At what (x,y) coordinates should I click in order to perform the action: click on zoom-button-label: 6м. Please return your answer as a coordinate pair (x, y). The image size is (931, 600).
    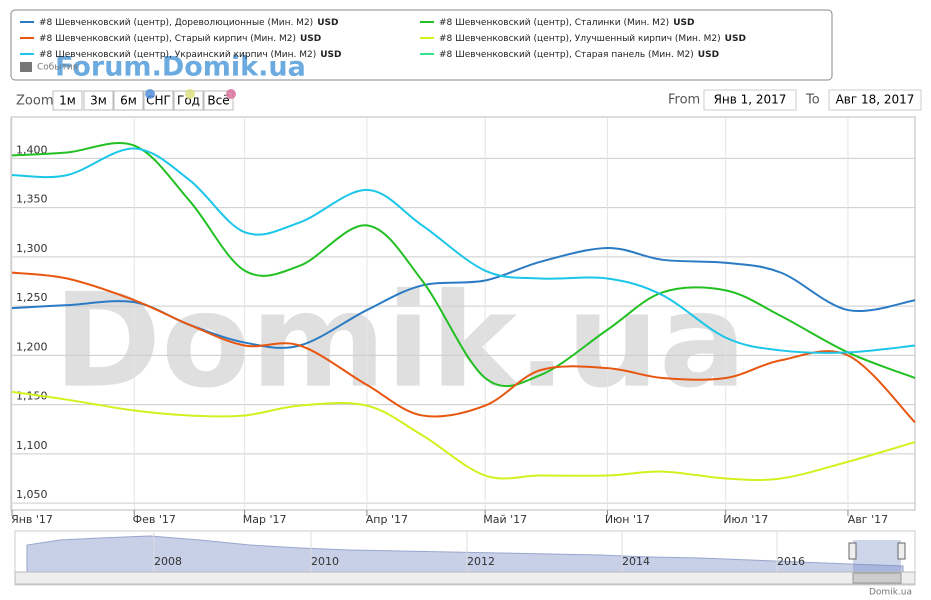
    Looking at the image, I should click on (128, 101).